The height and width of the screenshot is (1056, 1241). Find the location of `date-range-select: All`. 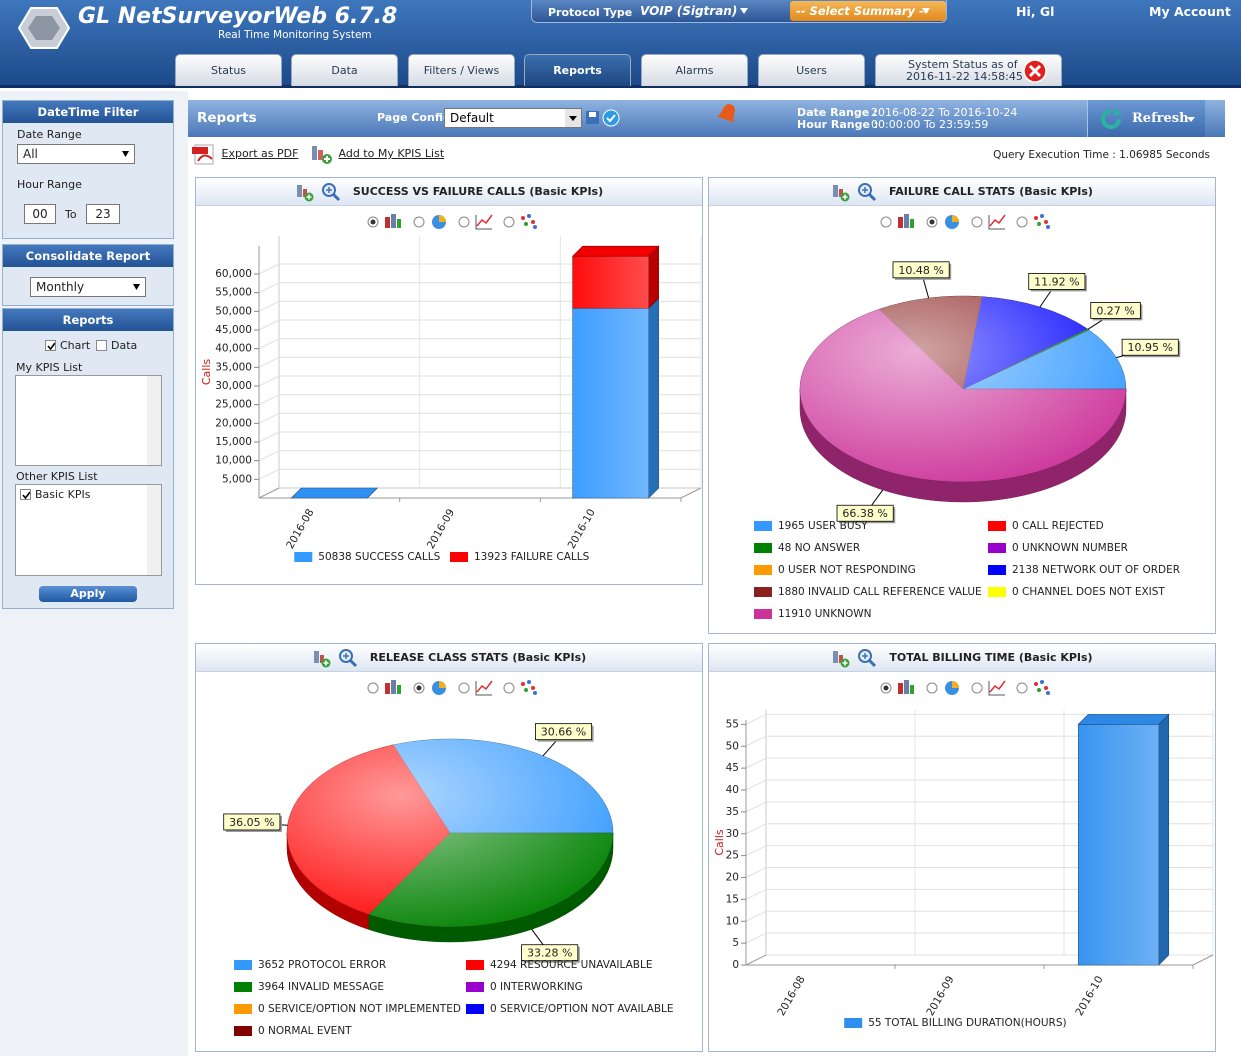

date-range-select: All is located at coordinates (76, 154).